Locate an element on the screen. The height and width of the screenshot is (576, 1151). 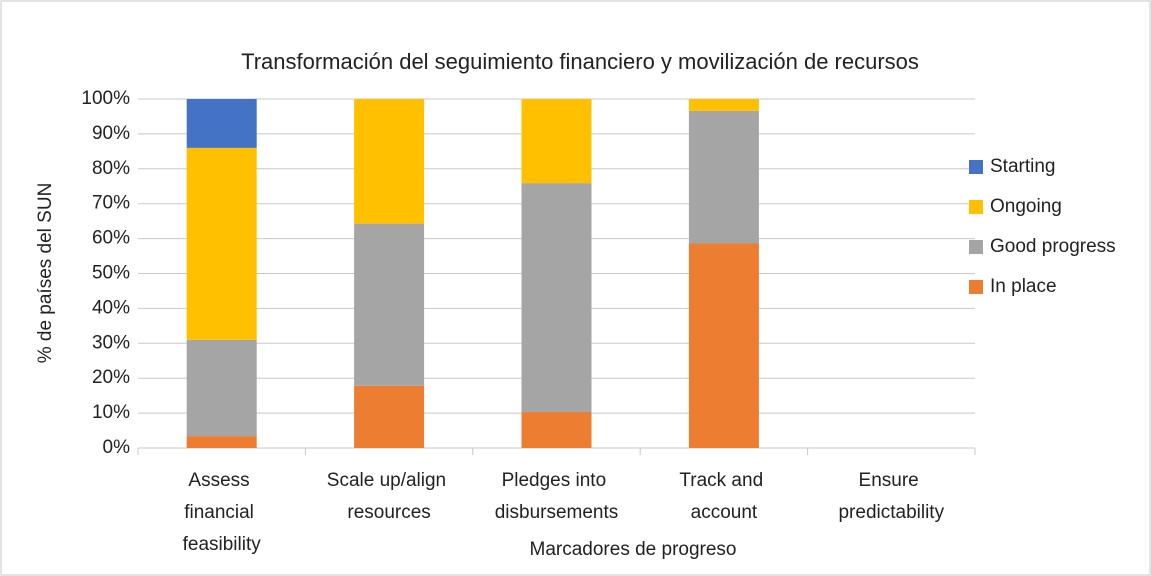
y-tick-label: 100% is located at coordinates (105, 98).